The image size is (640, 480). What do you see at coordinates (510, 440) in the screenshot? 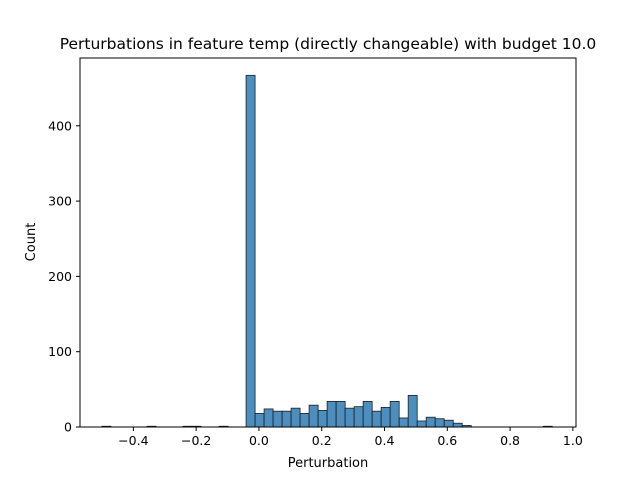
I see `x-tick-label: 0.8` at bounding box center [510, 440].